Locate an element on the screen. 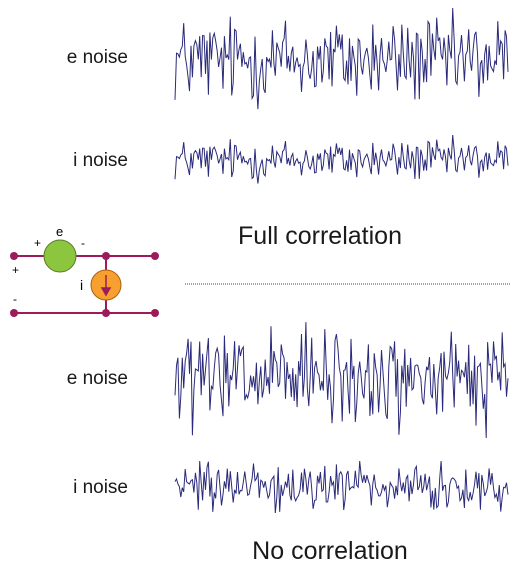 This screenshot has width=510, height=566. top-e-noise-waveform is located at coordinates (341, 58).